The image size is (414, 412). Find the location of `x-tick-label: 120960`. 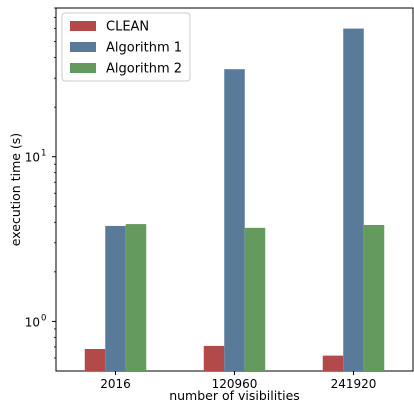

x-tick-label: 120960 is located at coordinates (235, 384).